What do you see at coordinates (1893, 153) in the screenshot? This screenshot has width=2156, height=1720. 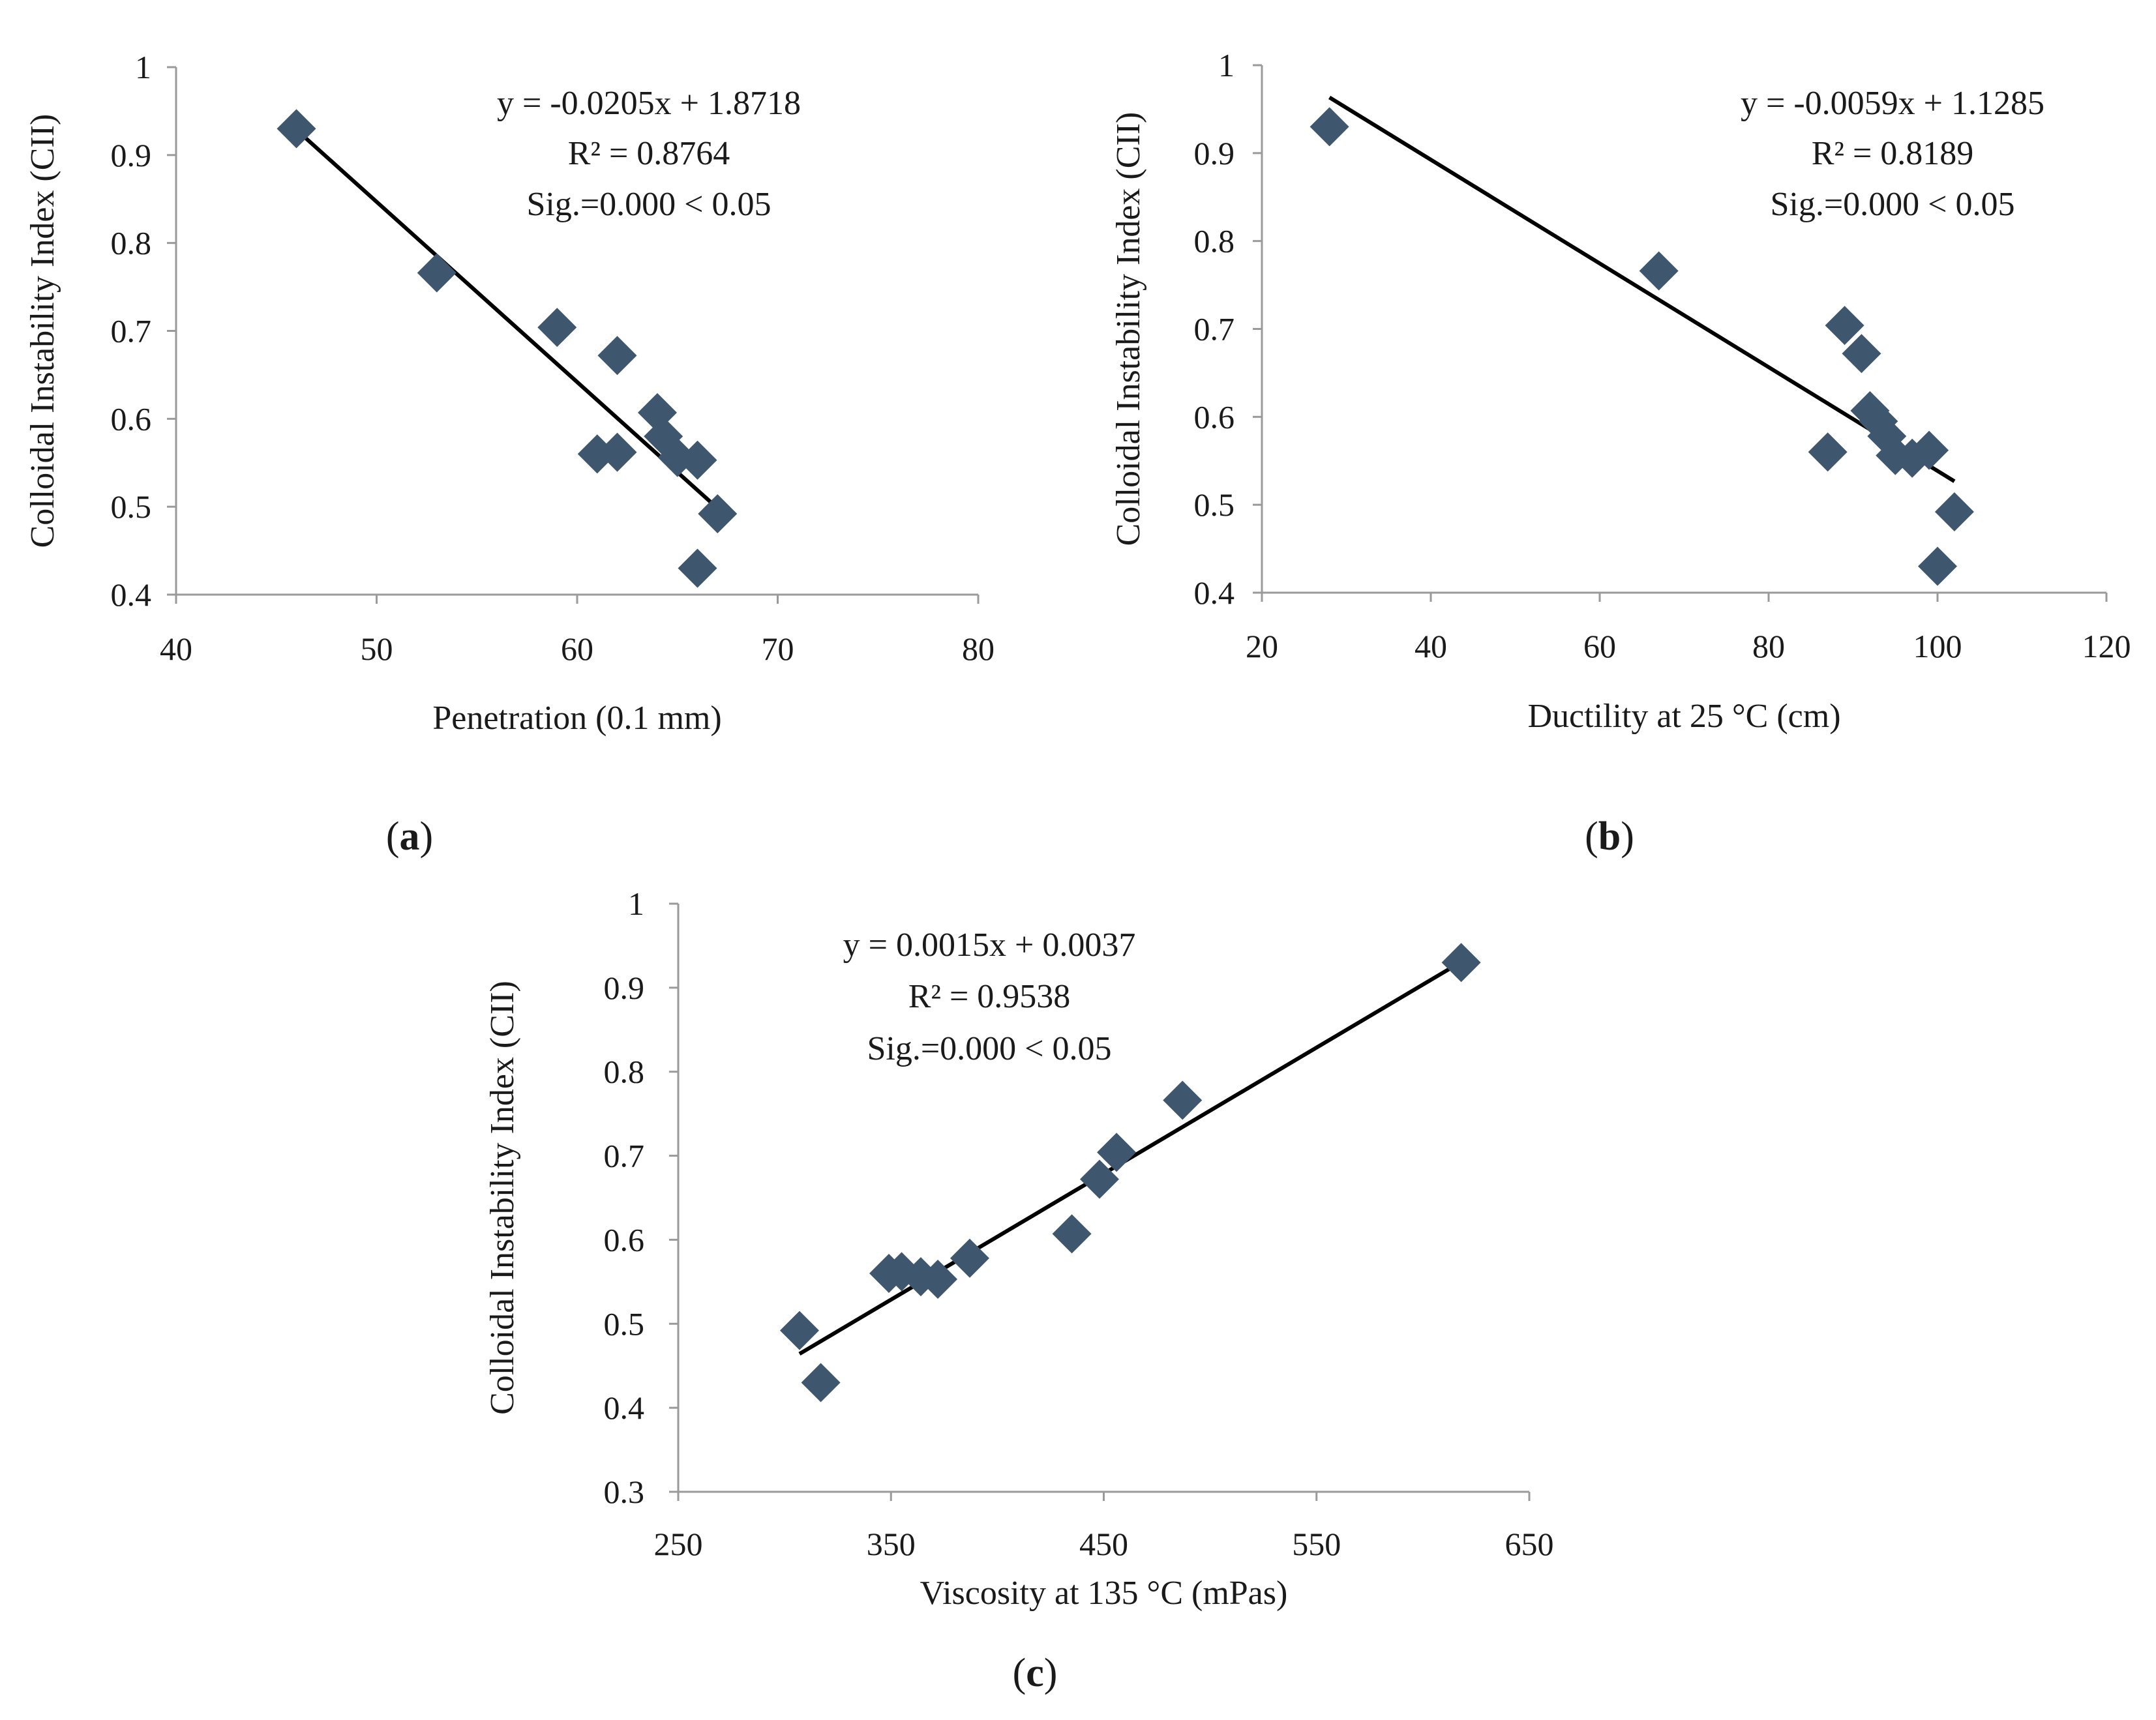 I see `regression-annotation: R² = 0.8189` at bounding box center [1893, 153].